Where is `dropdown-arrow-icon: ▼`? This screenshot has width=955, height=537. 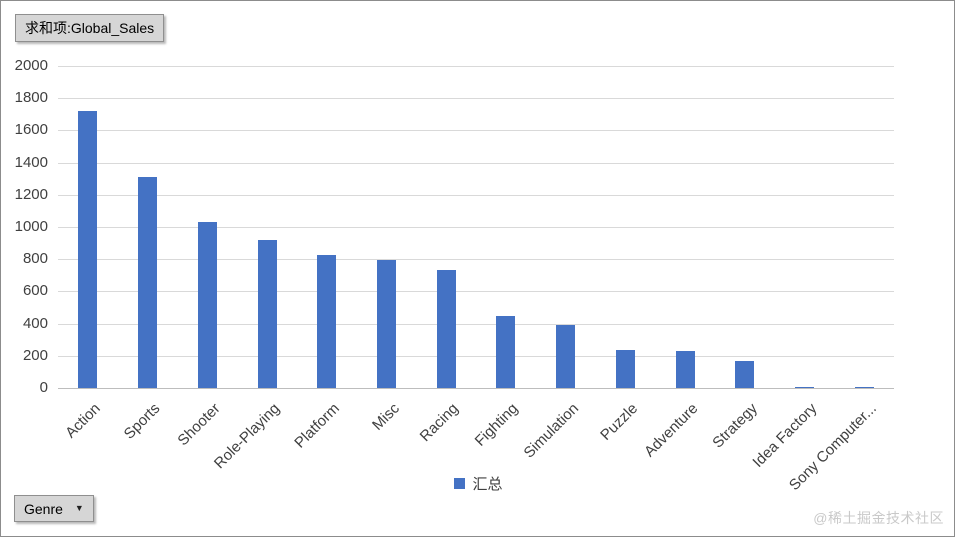 dropdown-arrow-icon: ▼ is located at coordinates (79, 508).